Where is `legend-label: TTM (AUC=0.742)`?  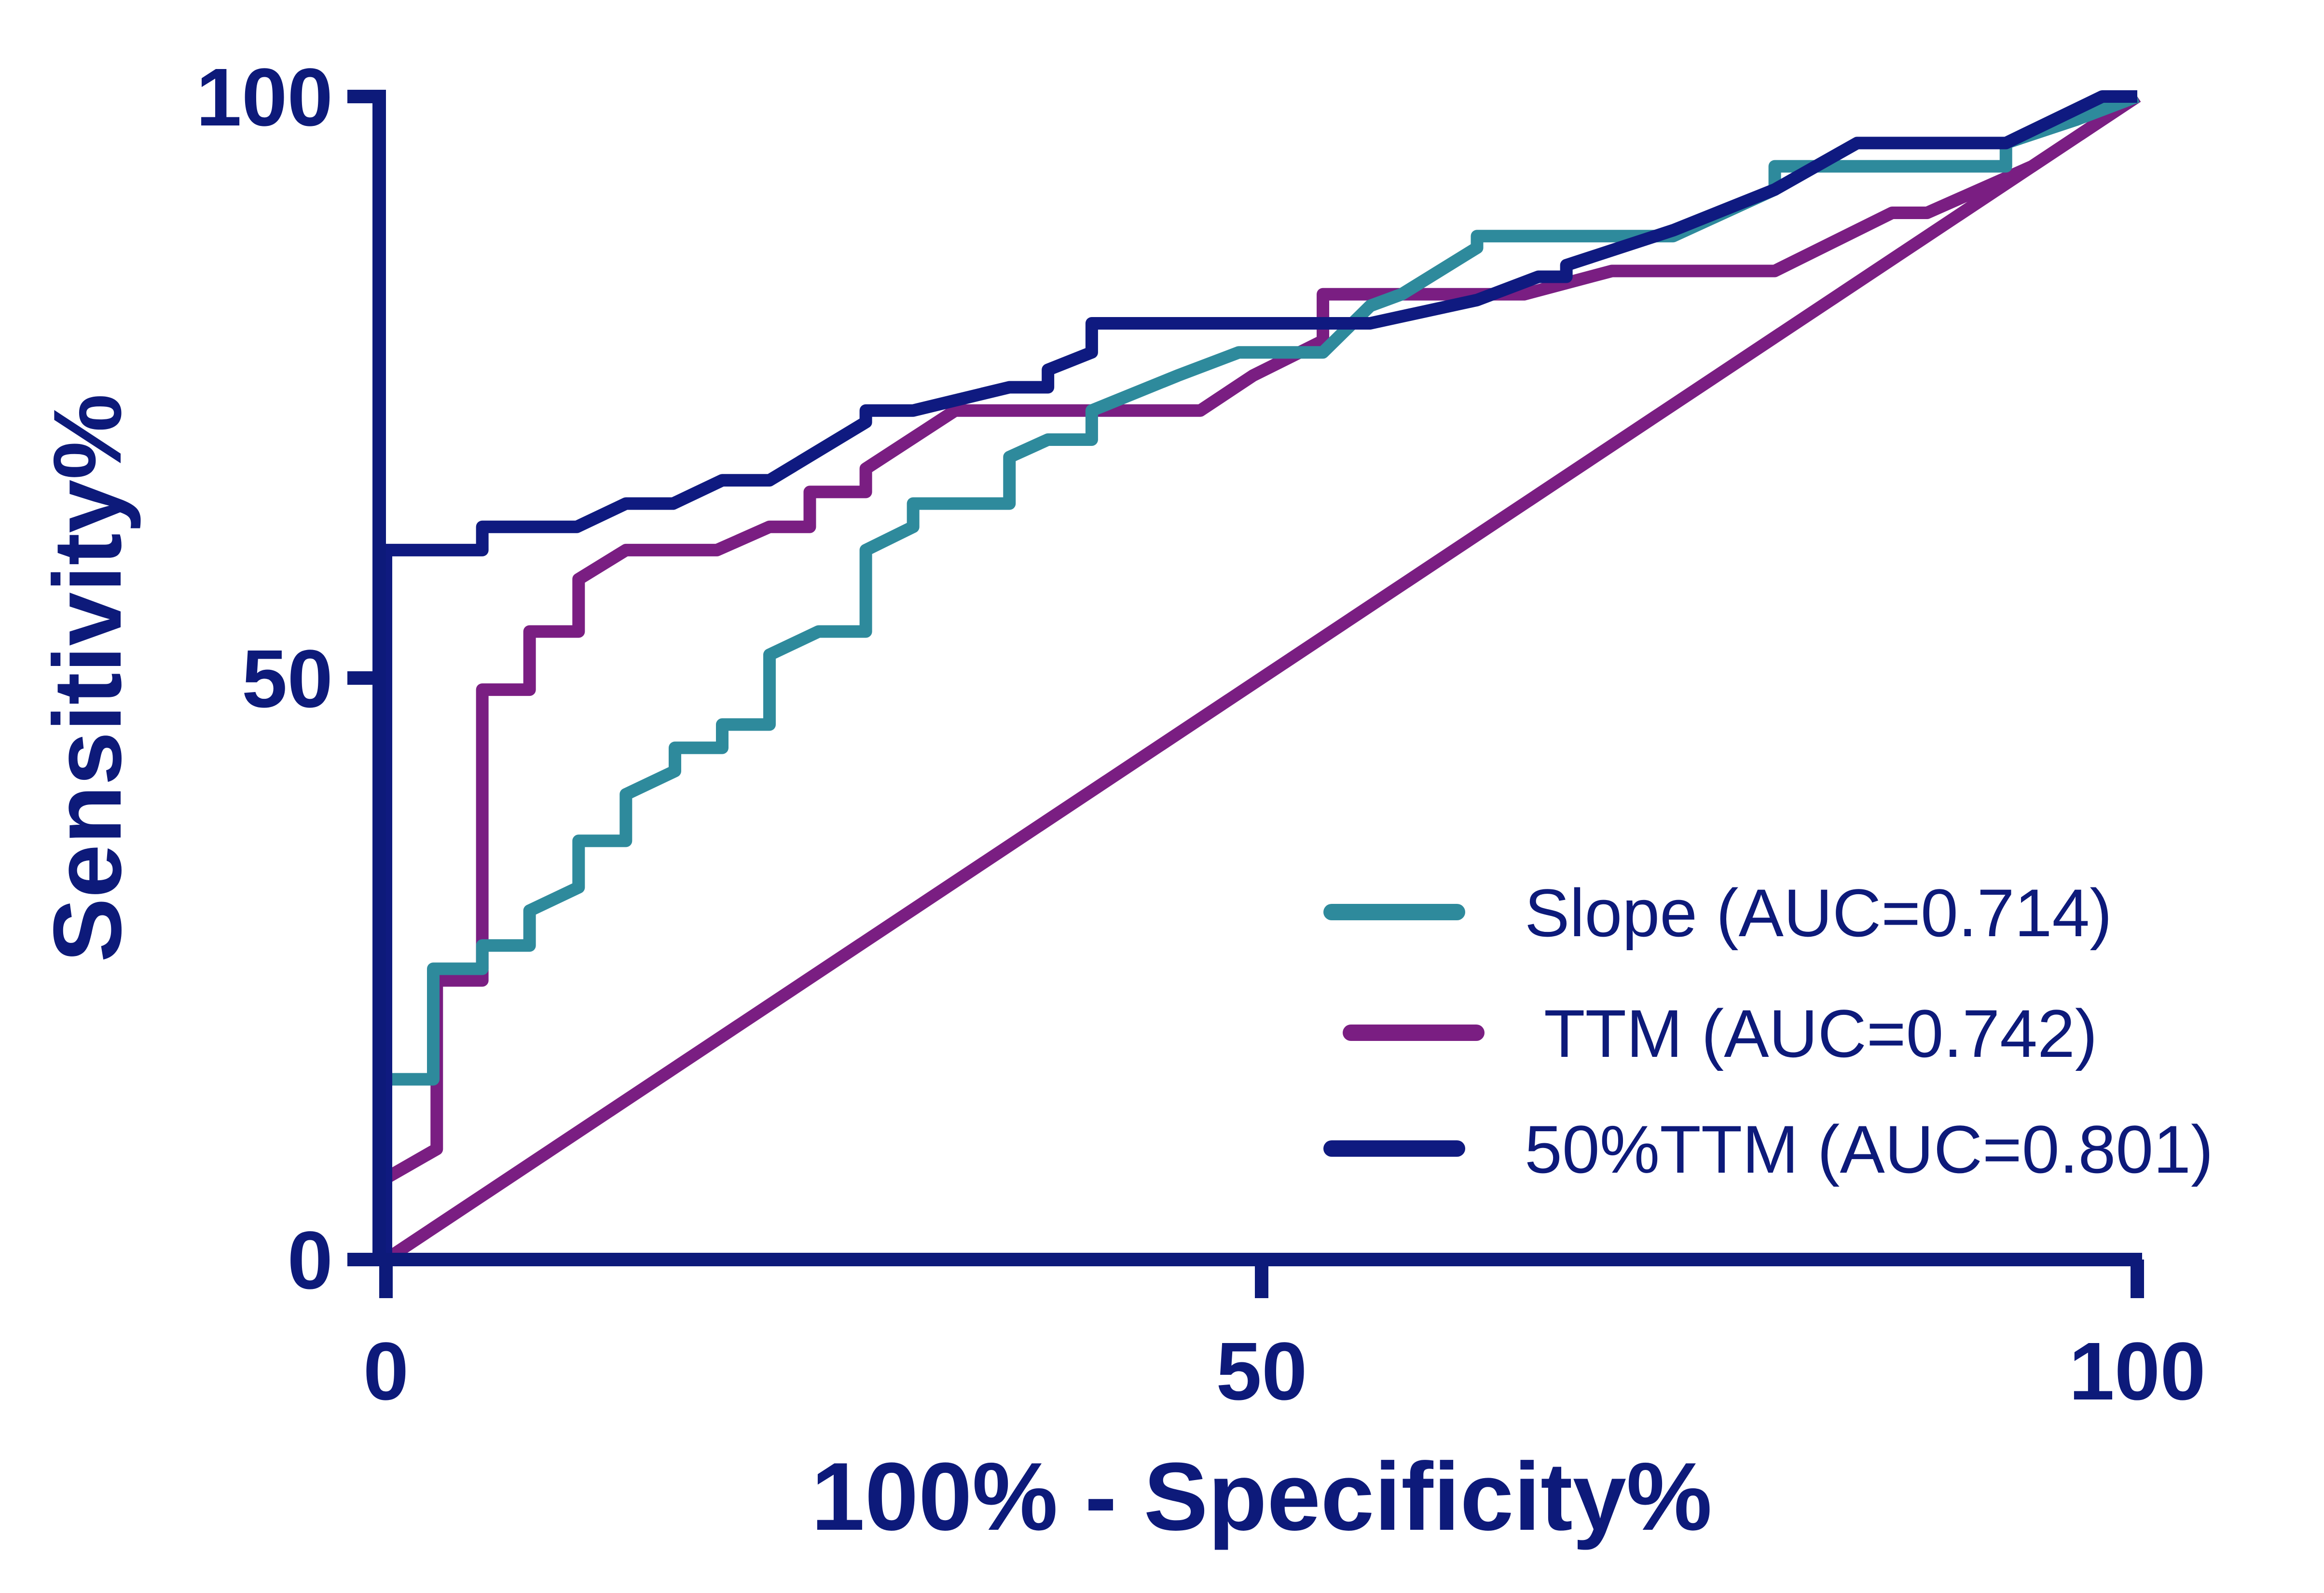
legend-label: TTM (AUC=0.742) is located at coordinates (1820, 1033).